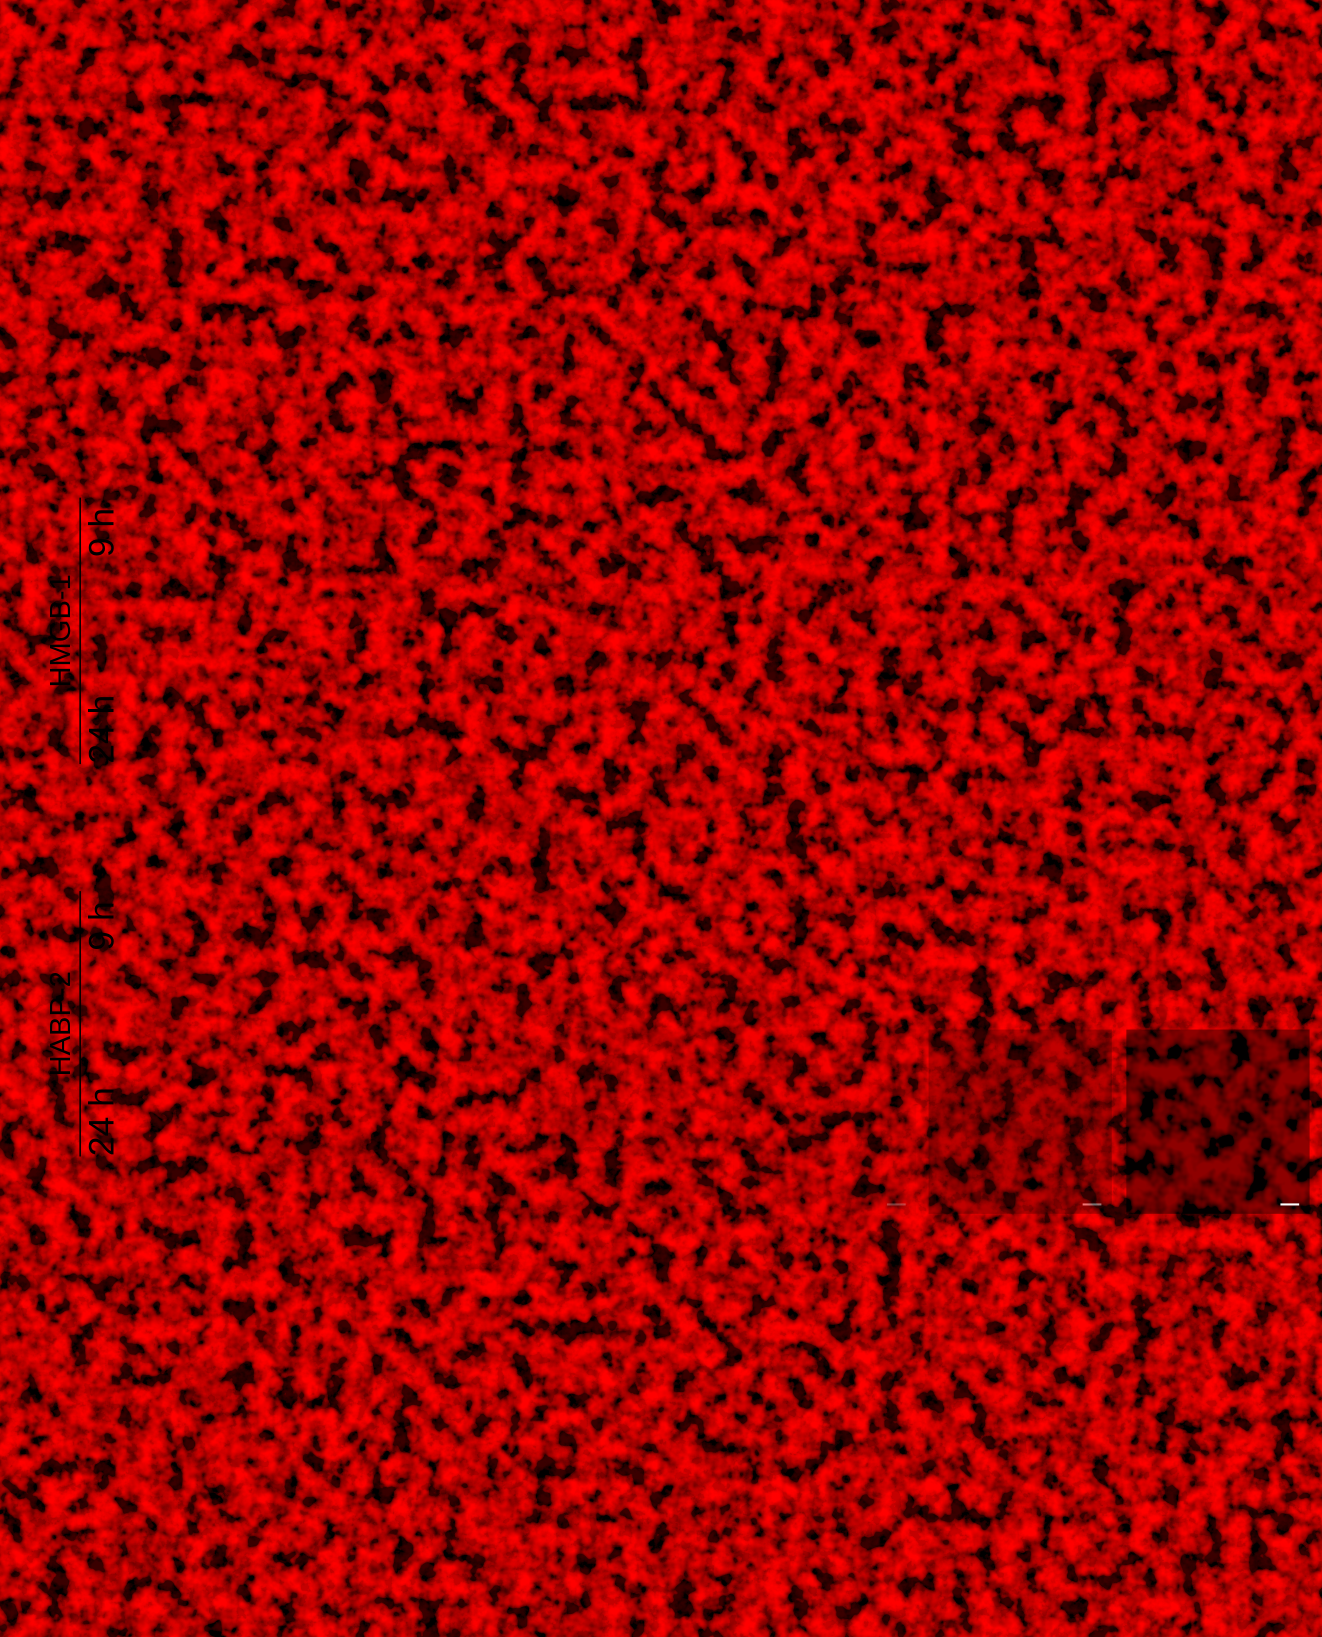  What do you see at coordinates (61, 1023) in the screenshot?
I see `row-label: HABP-2` at bounding box center [61, 1023].